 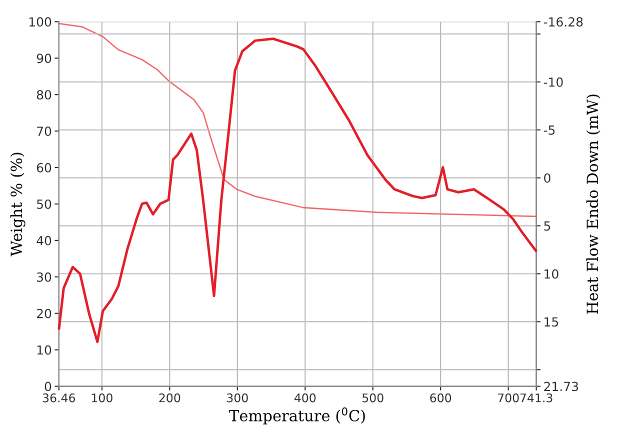 I want to click on y-tick-label: 10, so click(x=44, y=350).